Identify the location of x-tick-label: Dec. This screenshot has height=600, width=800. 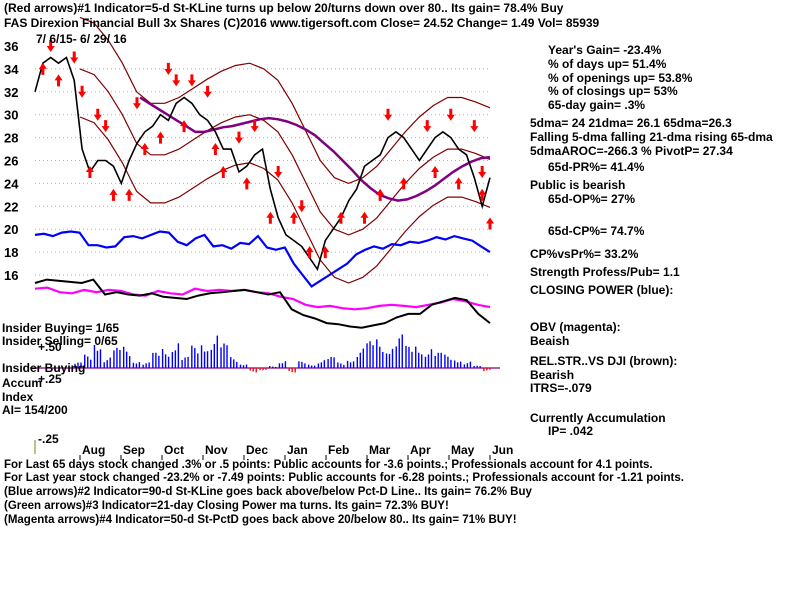
(257, 450).